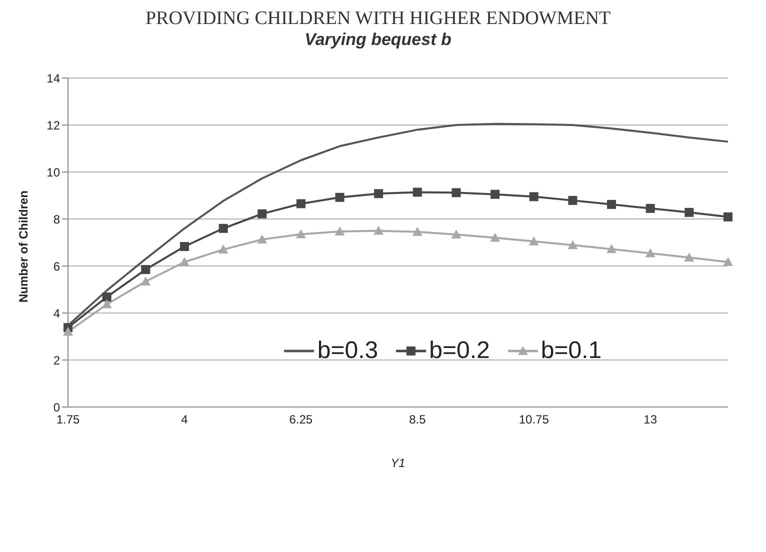 The height and width of the screenshot is (552, 766). Describe the element at coordinates (301, 419) in the screenshot. I see `x-tick-label: 6.25` at that location.